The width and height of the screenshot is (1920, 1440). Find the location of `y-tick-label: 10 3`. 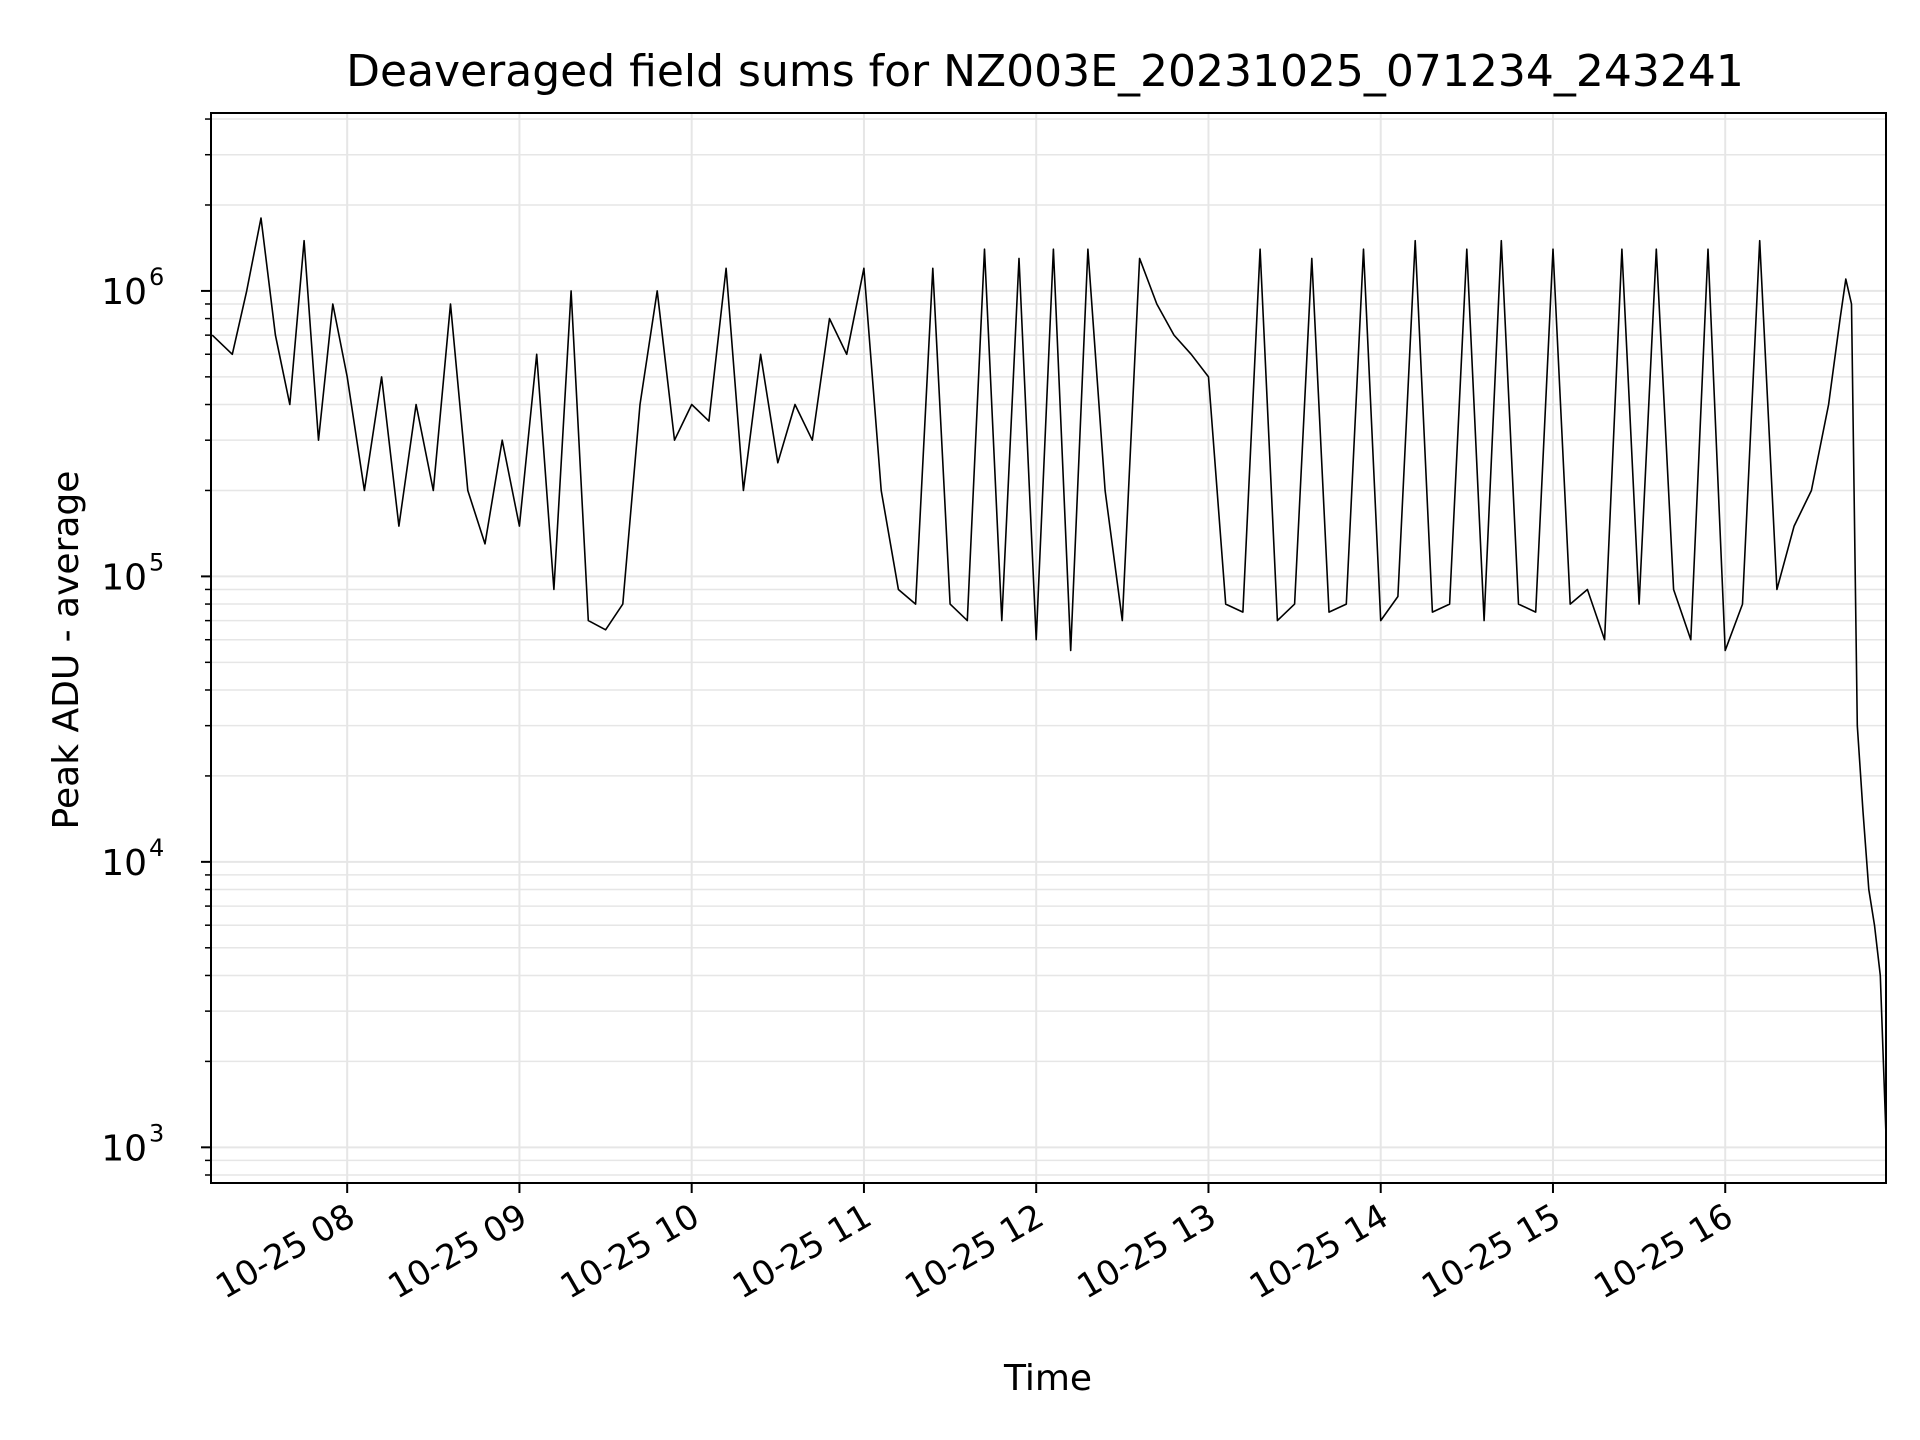

y-tick-label: 10 3 is located at coordinates (132, 1144).